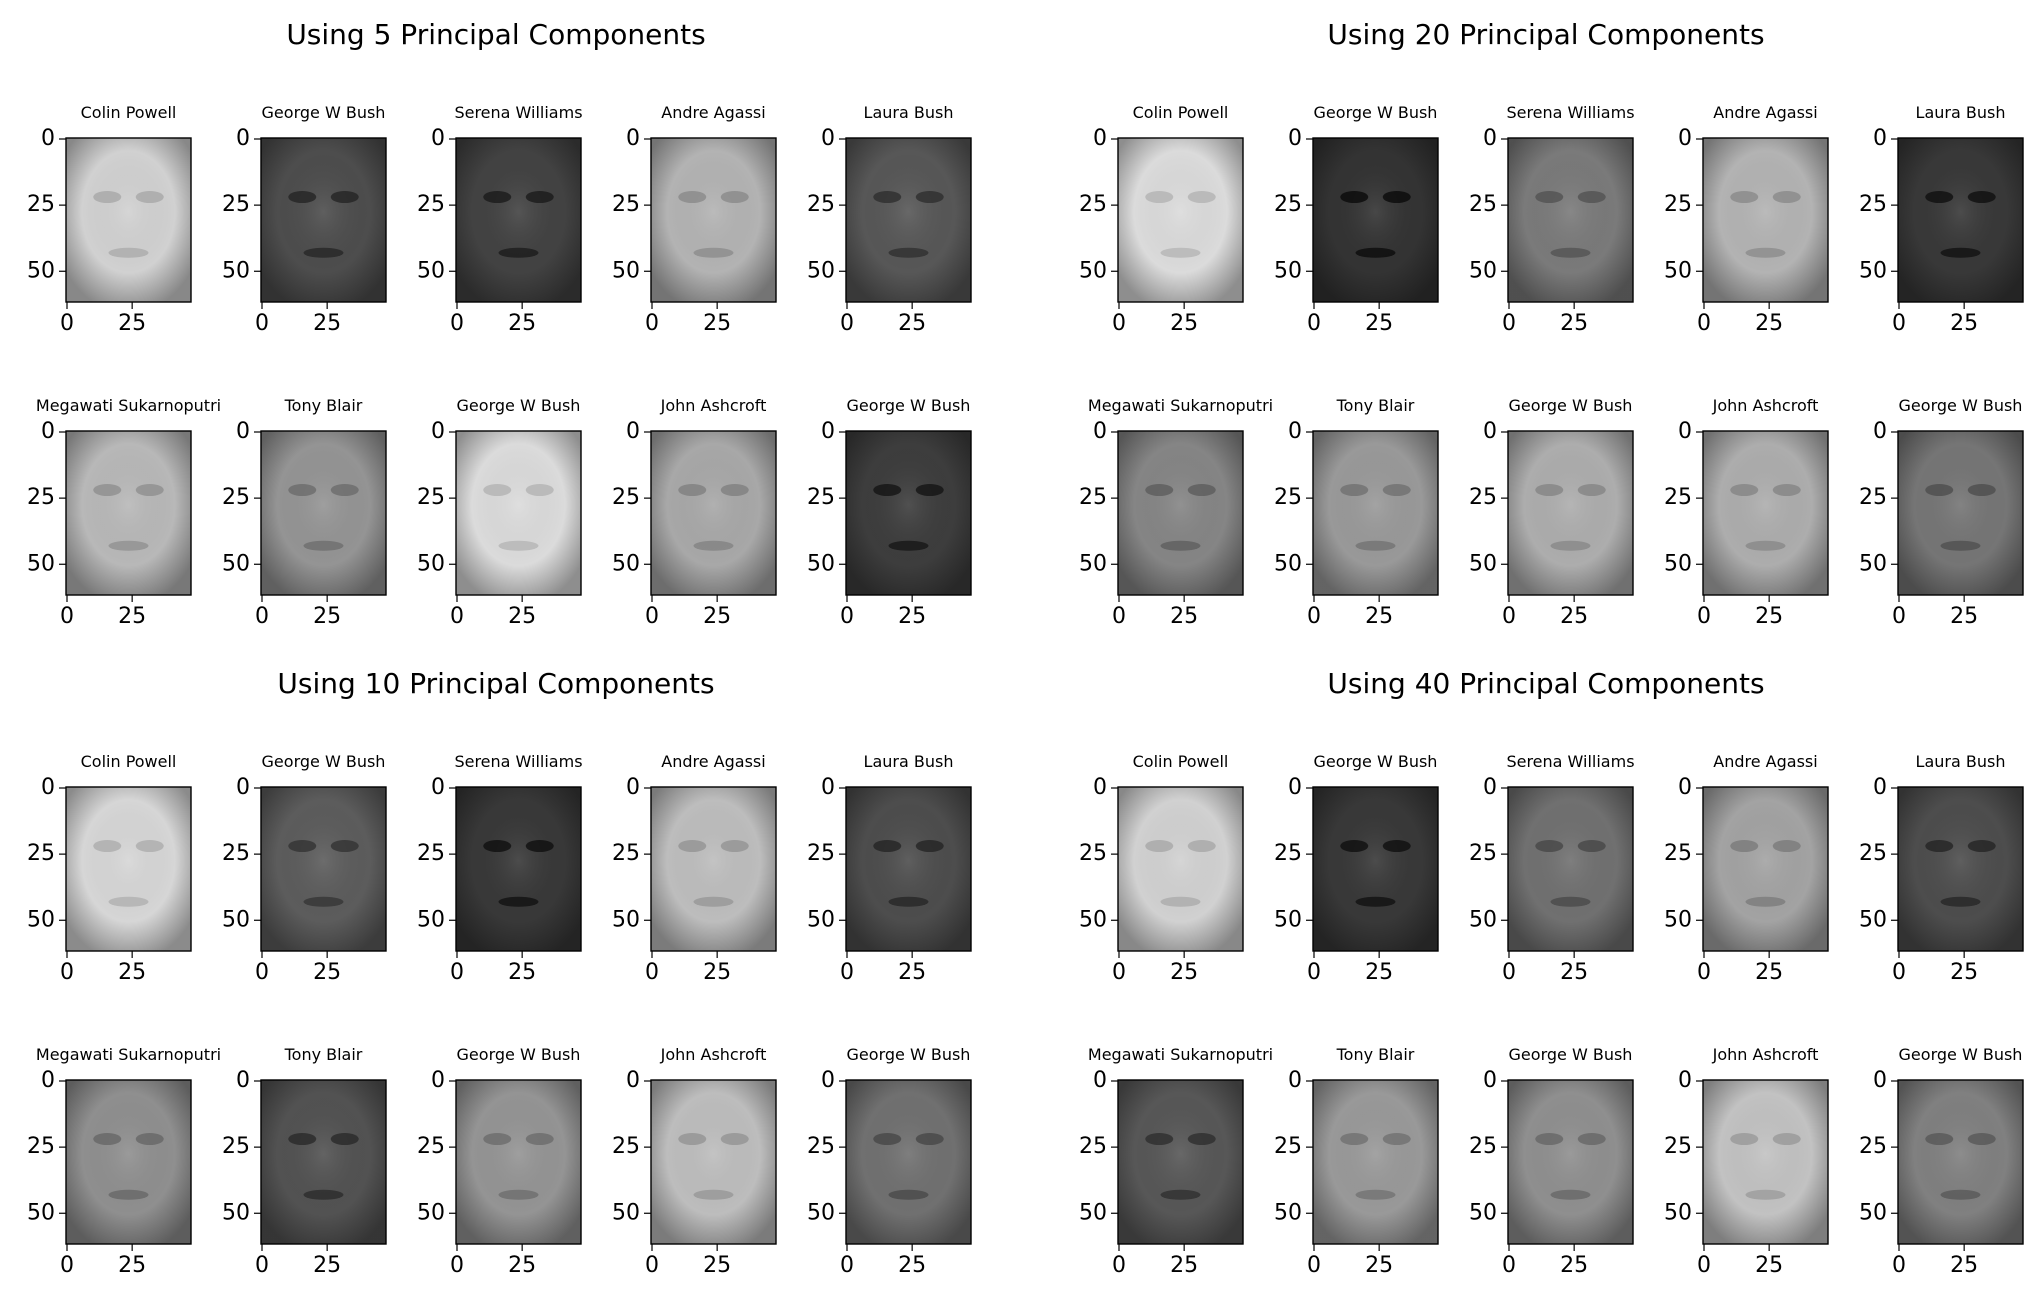  I want to click on panel-title: Tony Blair, so click(323, 1054).